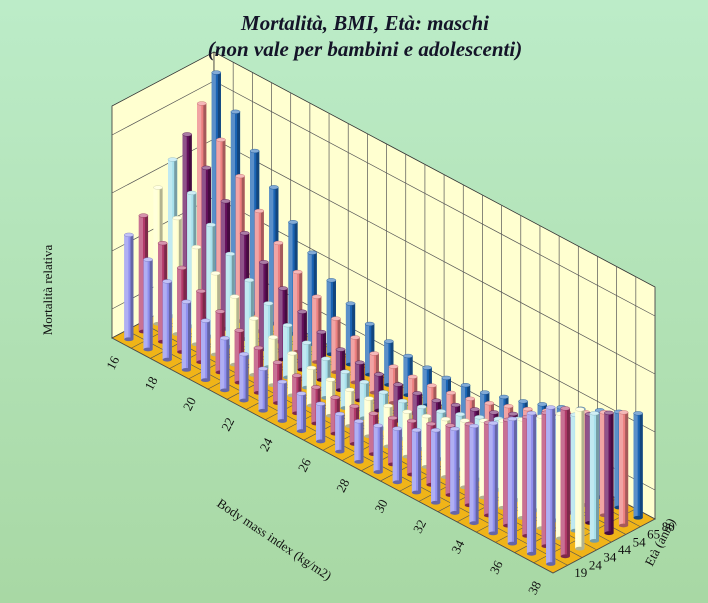  What do you see at coordinates (610, 557) in the screenshot?
I see `y-tick-label: 34` at bounding box center [610, 557].